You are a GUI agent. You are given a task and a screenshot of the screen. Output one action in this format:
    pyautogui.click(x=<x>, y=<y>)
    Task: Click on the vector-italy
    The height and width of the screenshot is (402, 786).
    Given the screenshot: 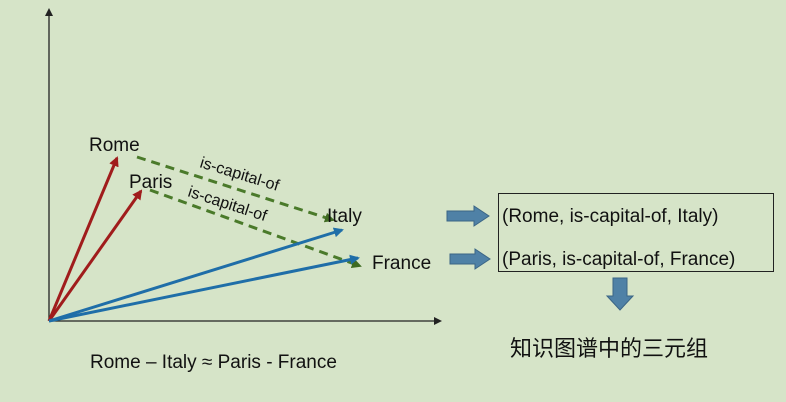 What is the action you would take?
    pyautogui.click(x=196, y=275)
    